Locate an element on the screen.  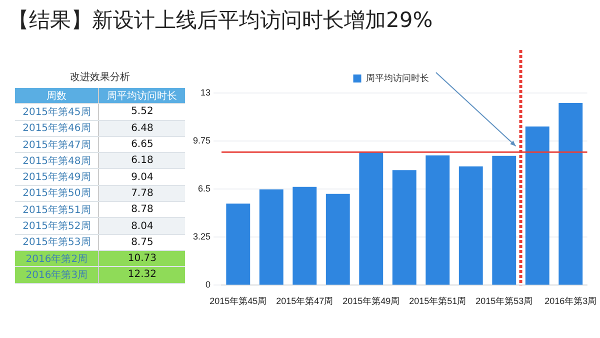
y-tick-label: 13 is located at coordinates (205, 92).